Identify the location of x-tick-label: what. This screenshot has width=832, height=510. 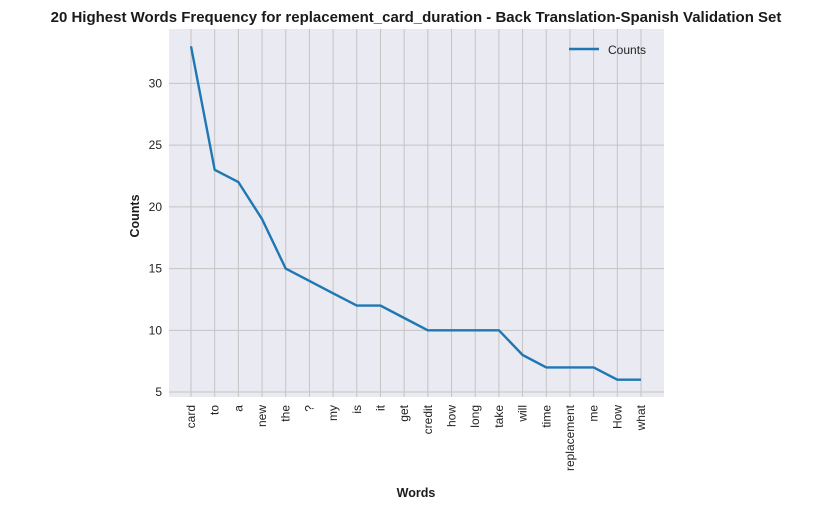
(641, 417).